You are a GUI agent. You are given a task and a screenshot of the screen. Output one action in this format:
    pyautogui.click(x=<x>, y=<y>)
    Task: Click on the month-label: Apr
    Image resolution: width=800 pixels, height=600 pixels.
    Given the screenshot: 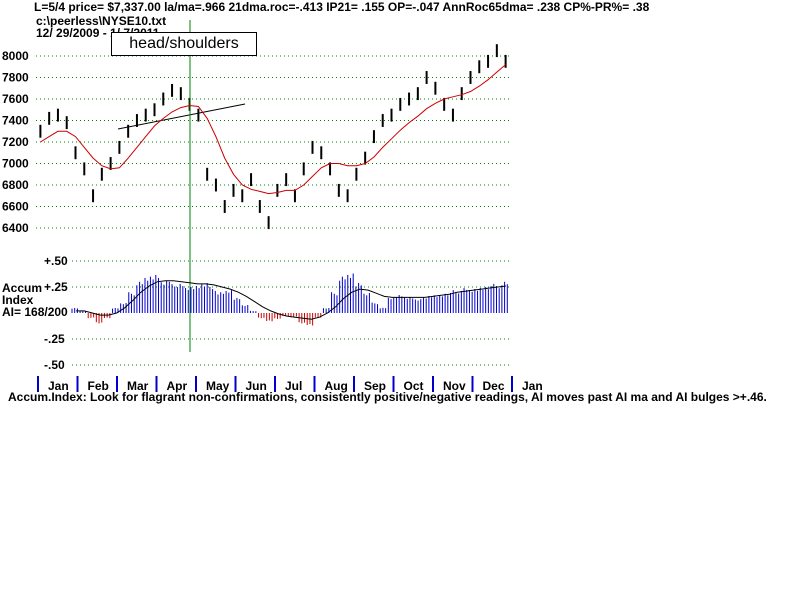 What is the action you would take?
    pyautogui.click(x=177, y=386)
    